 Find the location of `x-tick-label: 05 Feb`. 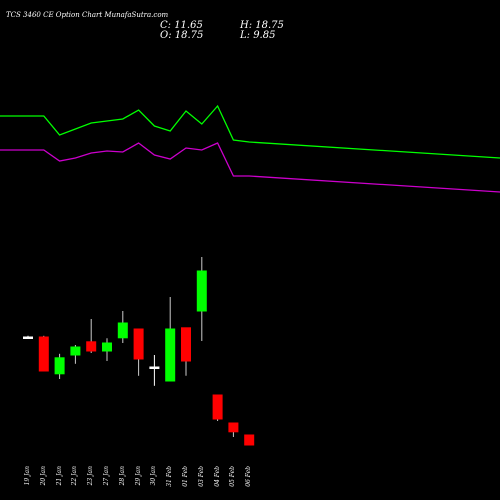

x-tick-label: 05 Feb is located at coordinates (233, 476).